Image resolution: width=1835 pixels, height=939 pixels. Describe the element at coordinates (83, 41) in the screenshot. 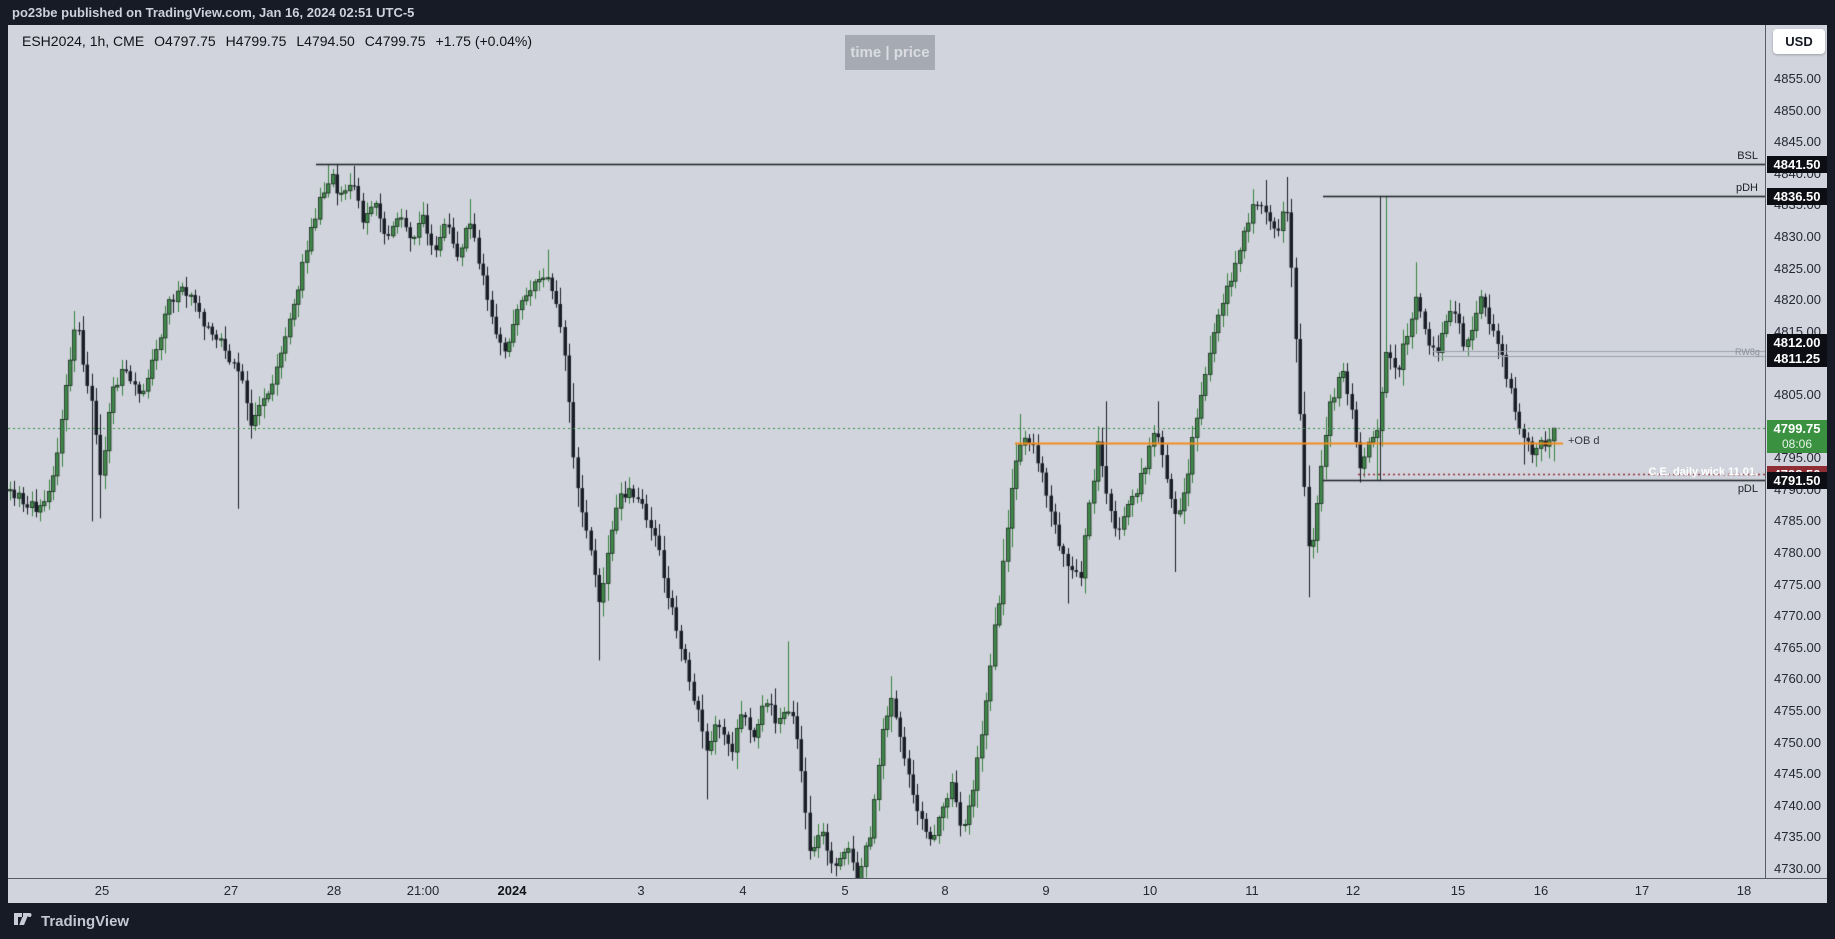

I see `symbol-title: ESH2024, 1h, CME` at that location.